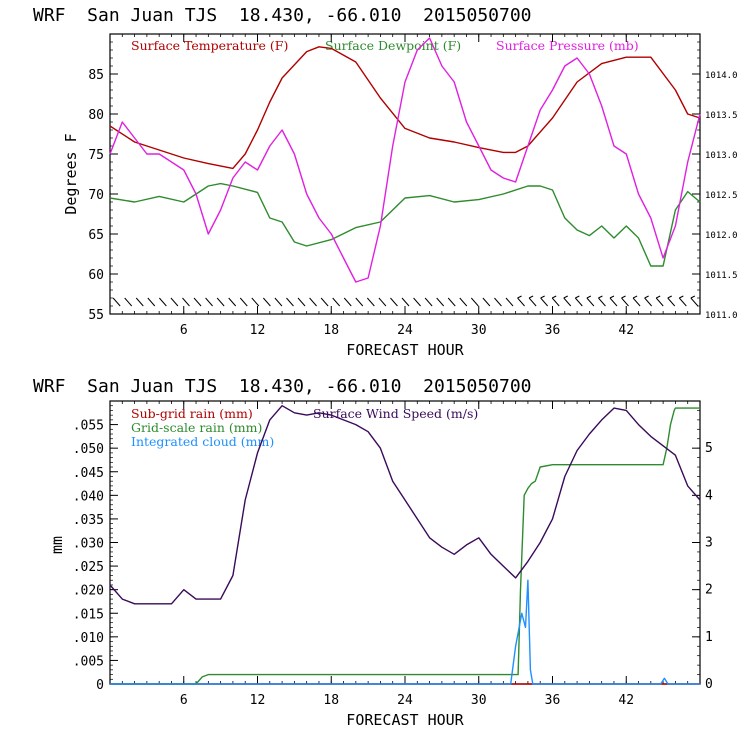 The image size is (740, 740). I want to click on y2-tick-label: 0, so click(709, 684).